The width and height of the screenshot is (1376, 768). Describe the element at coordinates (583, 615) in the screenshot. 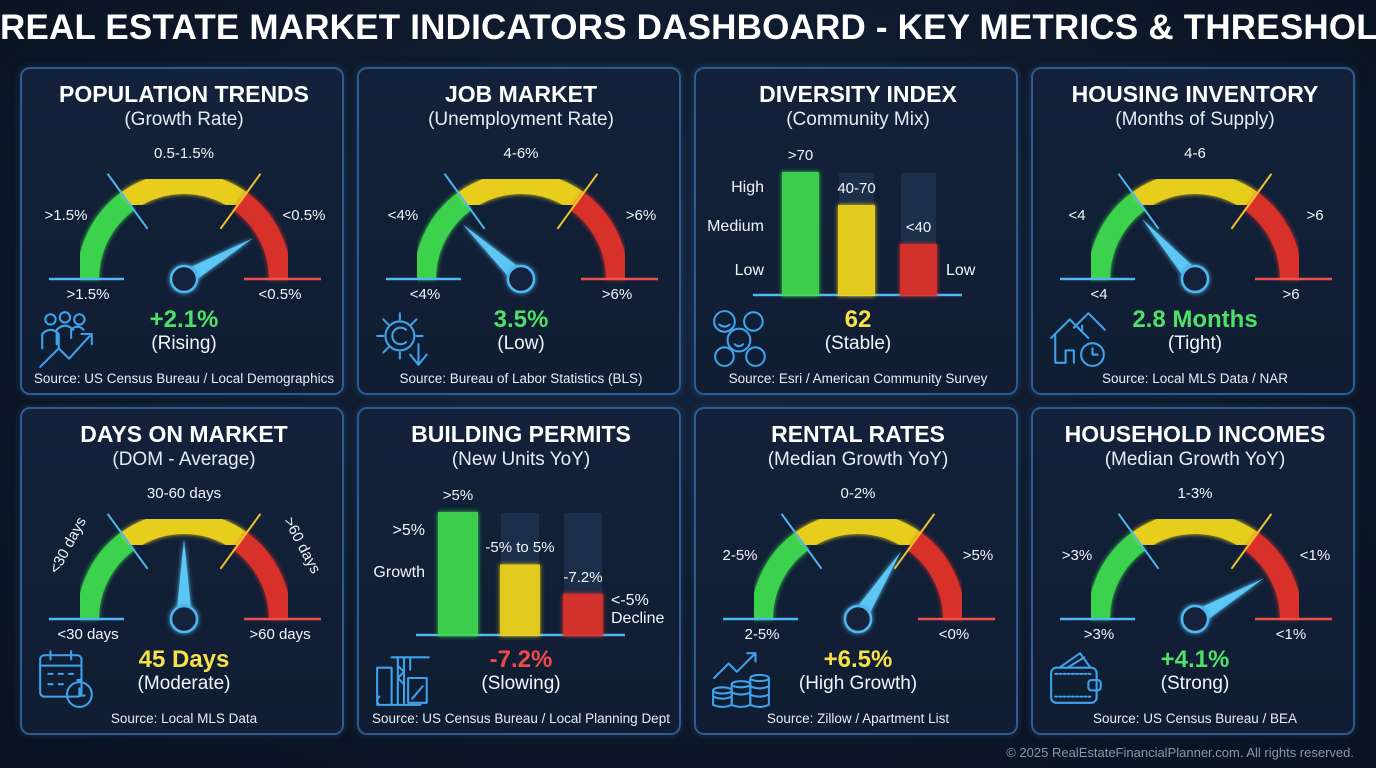

I see `bar-red` at that location.